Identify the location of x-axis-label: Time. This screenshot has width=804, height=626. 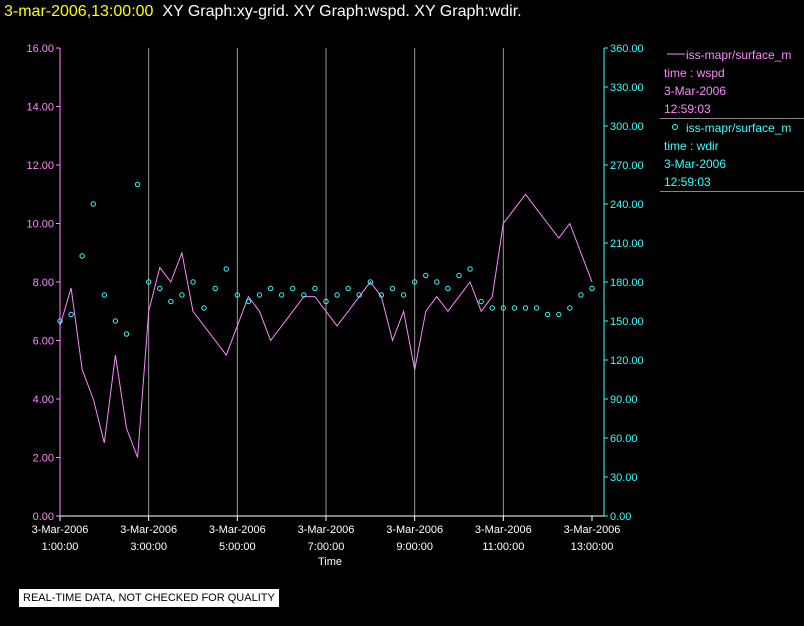
(330, 562).